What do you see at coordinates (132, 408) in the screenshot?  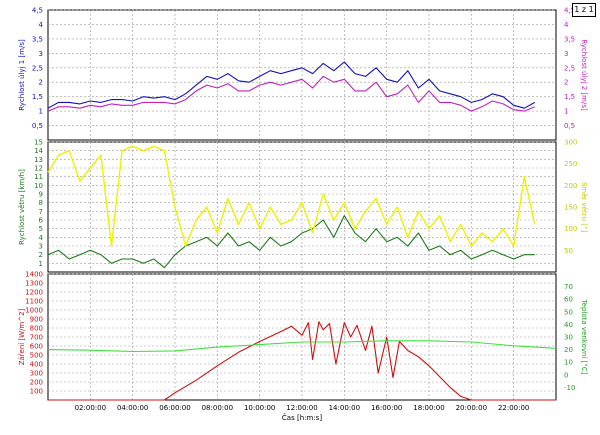 I see `x-tick-label: 04:00:00` at bounding box center [132, 408].